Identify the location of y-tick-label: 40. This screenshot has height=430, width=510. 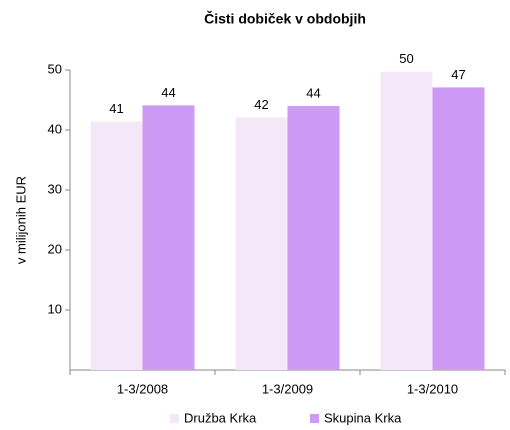
(55, 128).